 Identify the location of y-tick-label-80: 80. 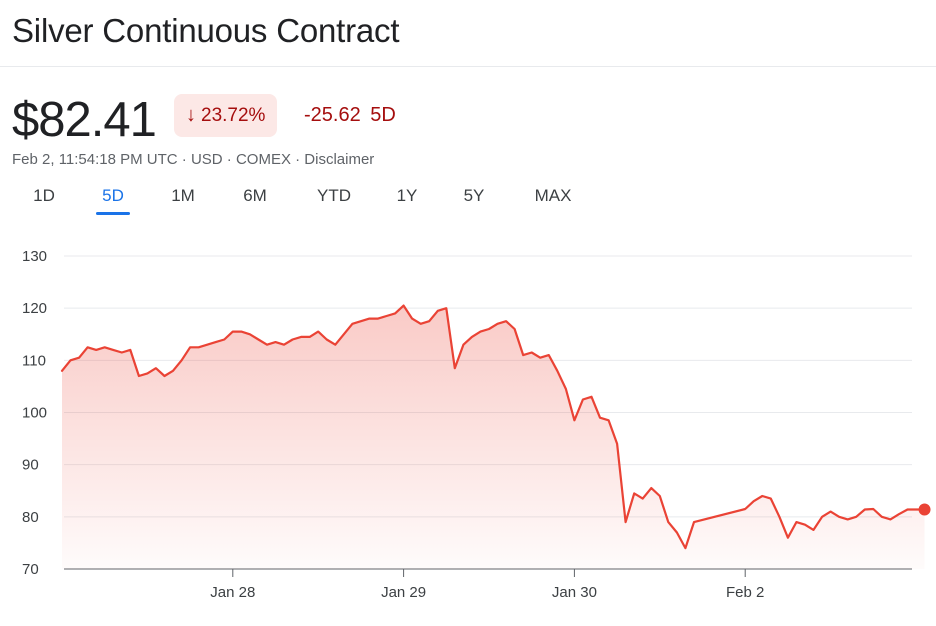
(30, 517).